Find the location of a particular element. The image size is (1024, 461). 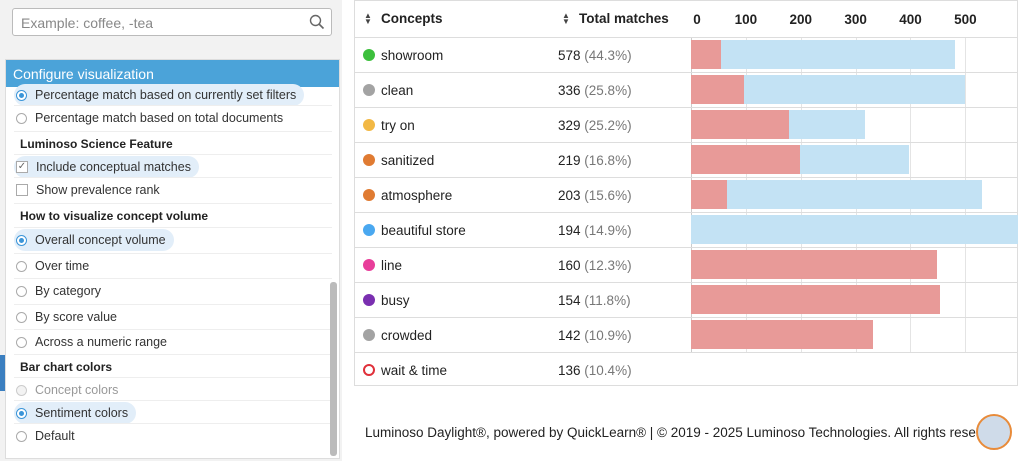

radio-option: Concept colors is located at coordinates (70, 390).